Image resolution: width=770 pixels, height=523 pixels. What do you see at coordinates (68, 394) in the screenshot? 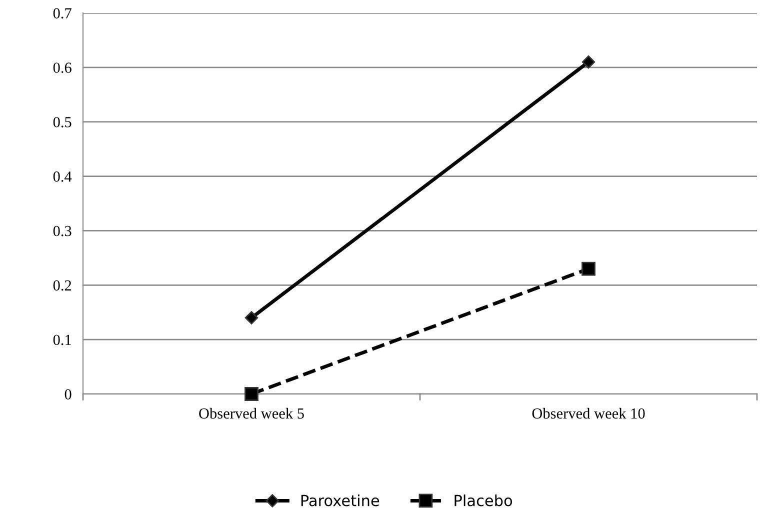
I see `y-tick-label: 0` at bounding box center [68, 394].